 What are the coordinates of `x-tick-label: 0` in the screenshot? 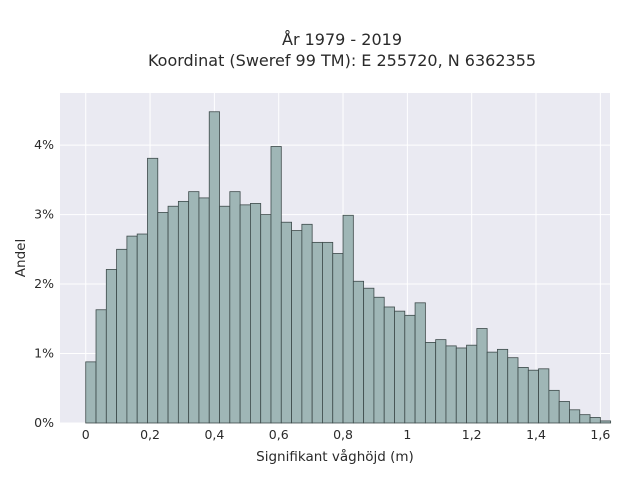 It's located at (86, 434).